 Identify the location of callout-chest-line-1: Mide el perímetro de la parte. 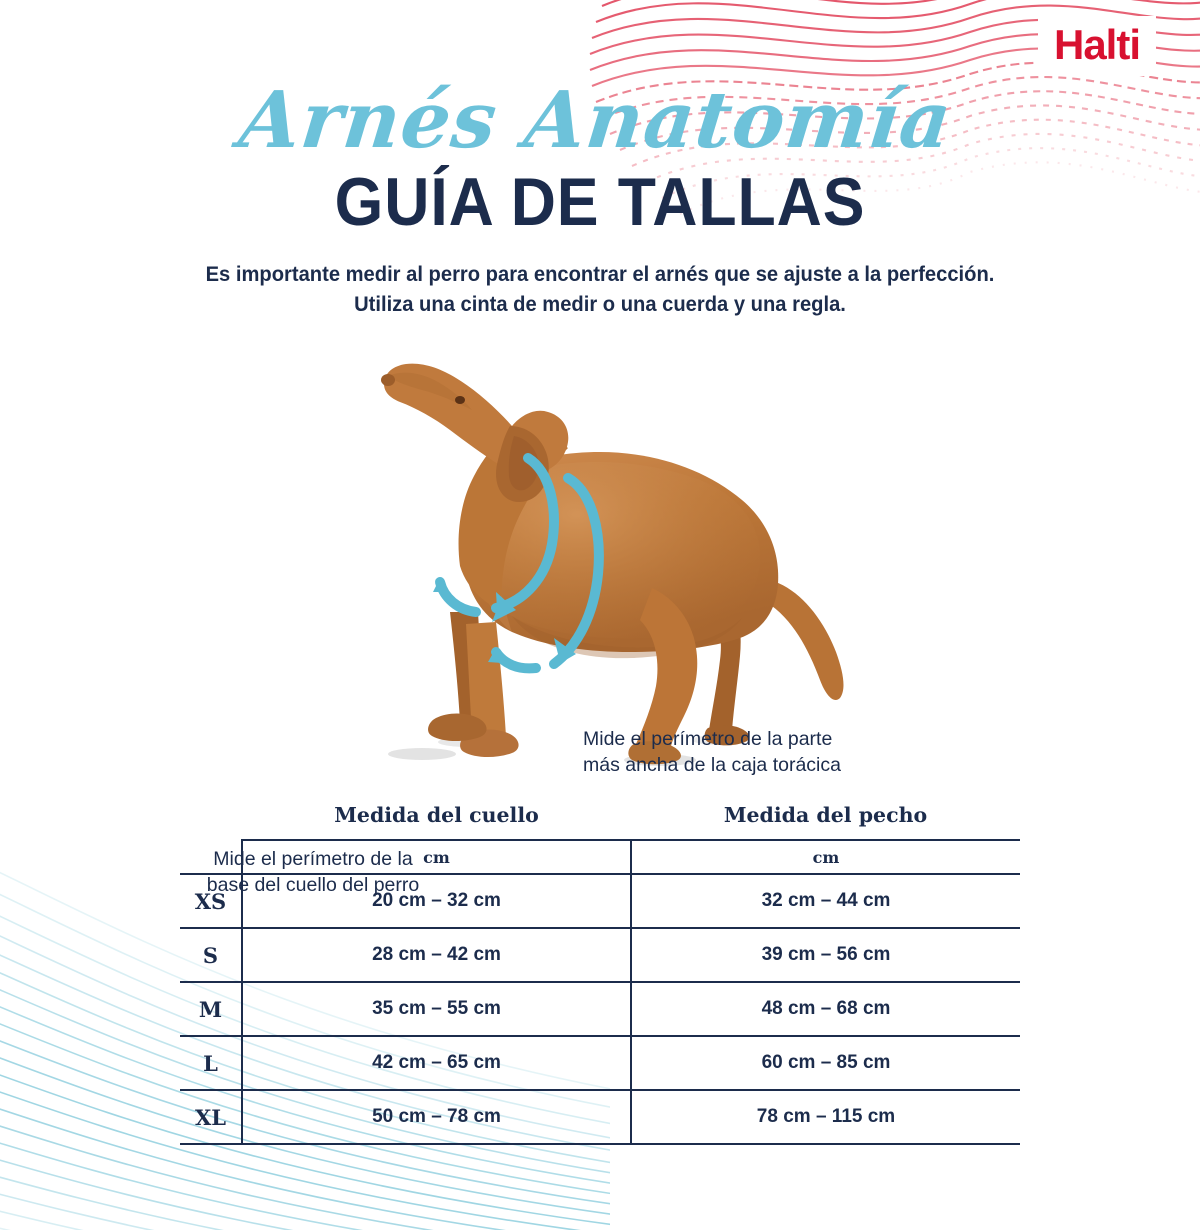
(708, 739).